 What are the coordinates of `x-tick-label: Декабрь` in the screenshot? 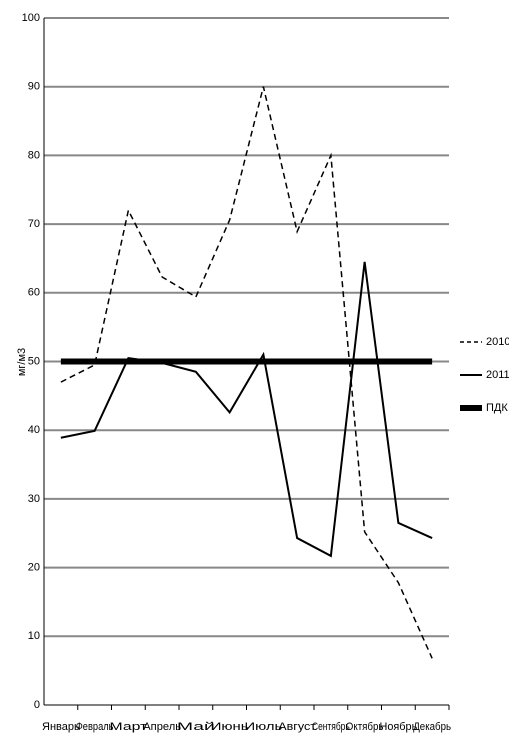 It's located at (432, 727).